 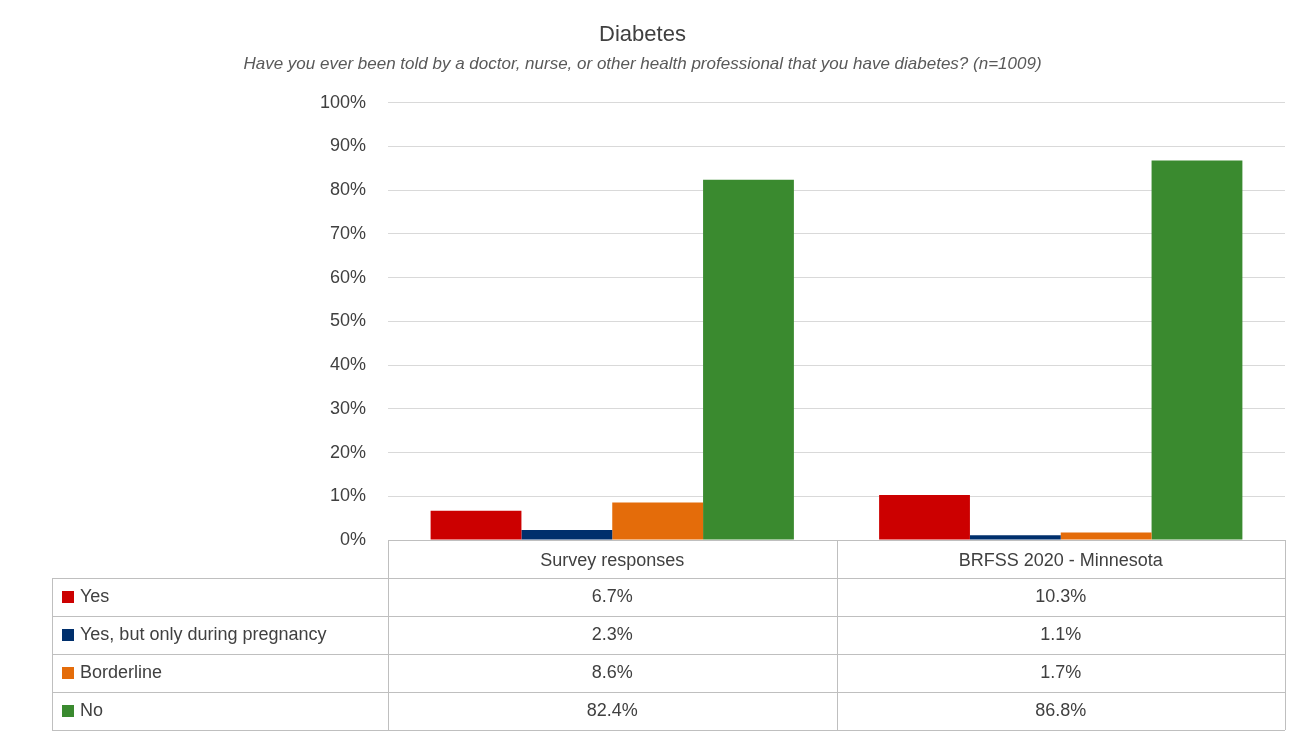 I want to click on legend-label: No, so click(x=92, y=709).